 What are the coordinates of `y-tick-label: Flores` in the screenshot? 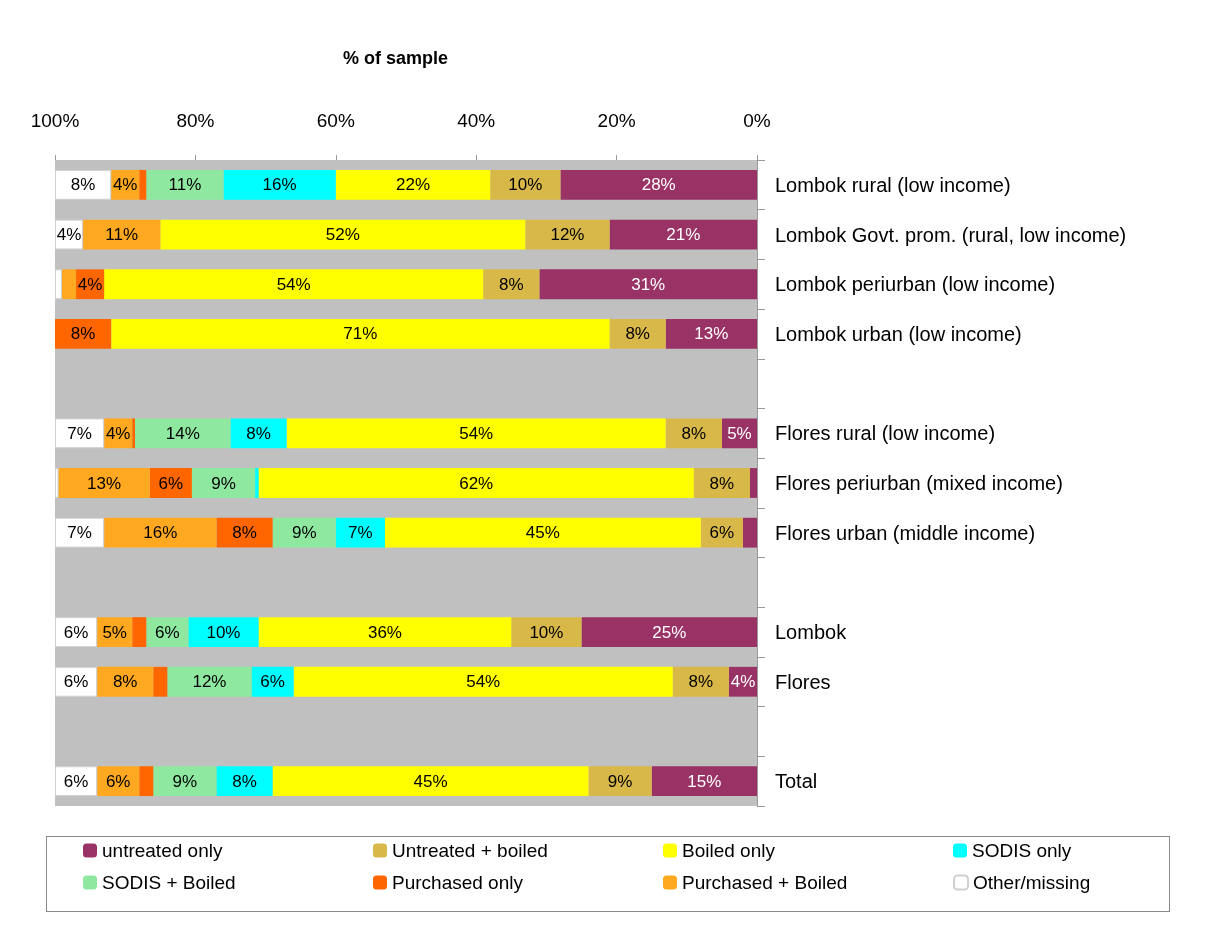 It's located at (803, 681).